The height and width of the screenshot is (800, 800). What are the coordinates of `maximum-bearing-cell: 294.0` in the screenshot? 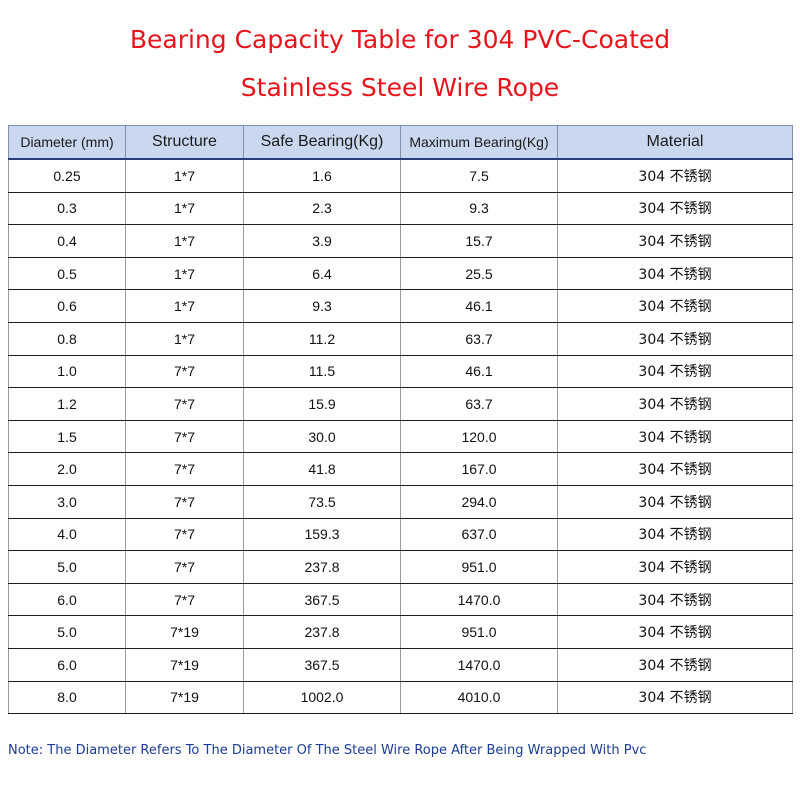 It's located at (479, 501).